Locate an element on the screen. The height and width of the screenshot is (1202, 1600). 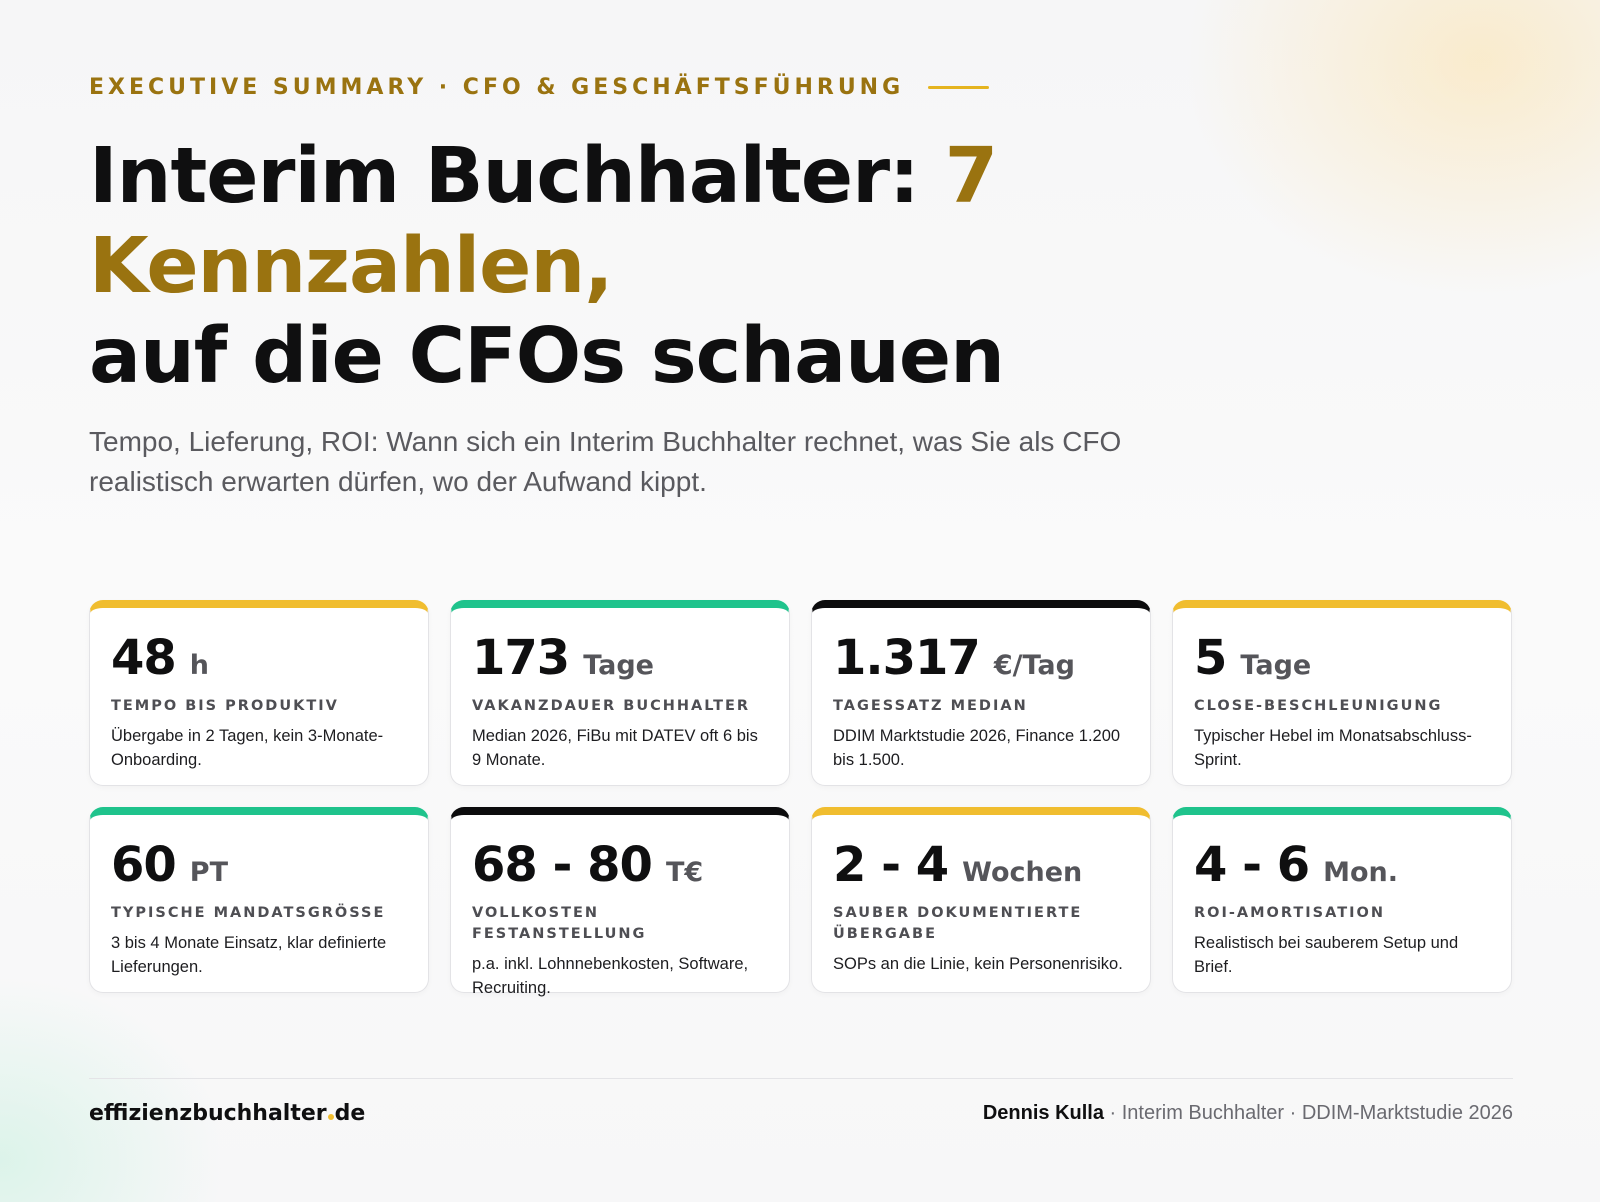
brand-tld: de is located at coordinates (350, 1113).